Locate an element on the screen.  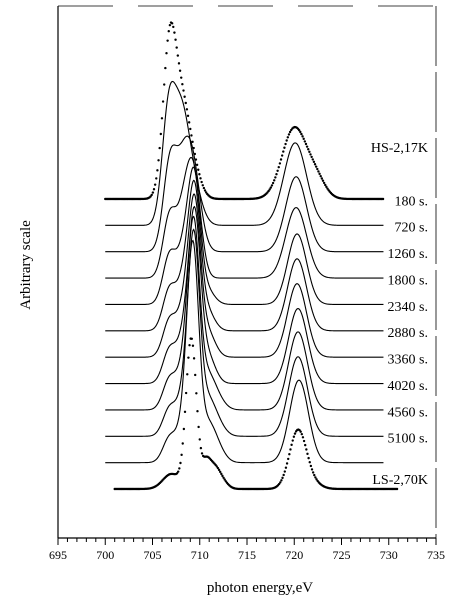
series-label: 2880 s. is located at coordinates (408, 333).